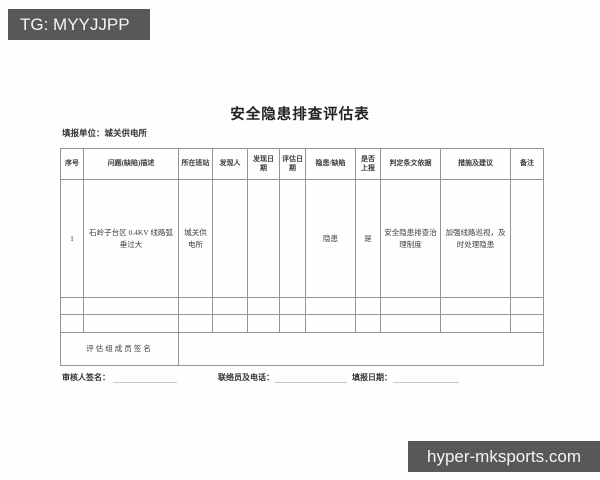 The width and height of the screenshot is (600, 480). I want to click on reviewer-signature-label: 审核人签名：, so click(86, 377).